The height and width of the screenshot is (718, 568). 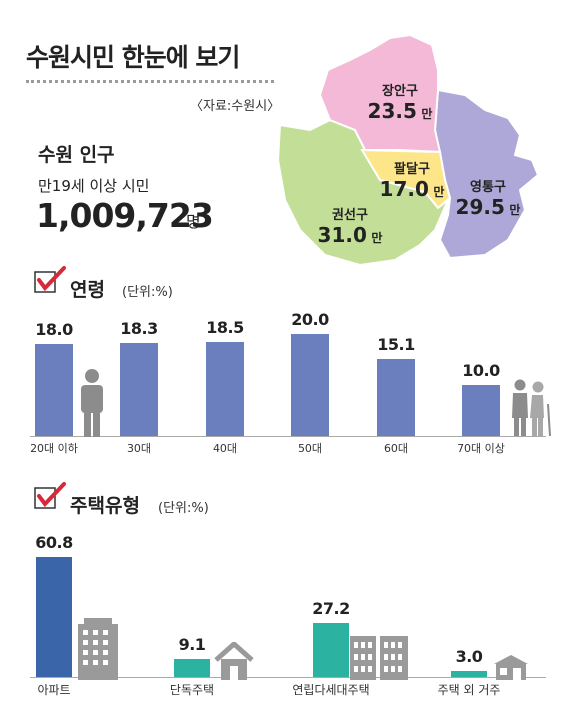 What do you see at coordinates (396, 344) in the screenshot?
I see `age-value-label: 15.1` at bounding box center [396, 344].